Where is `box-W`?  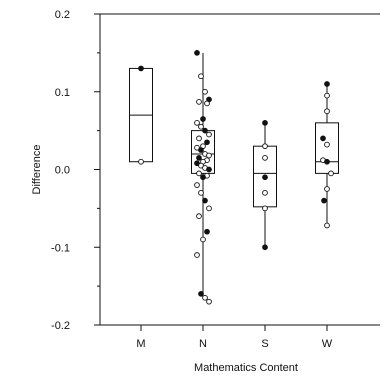
box-W is located at coordinates (327, 148).